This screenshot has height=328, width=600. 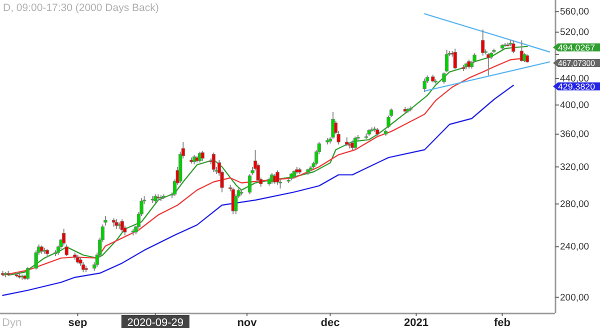 What do you see at coordinates (575, 32) in the screenshot?
I see `y-tick-label: 520,00` at bounding box center [575, 32].